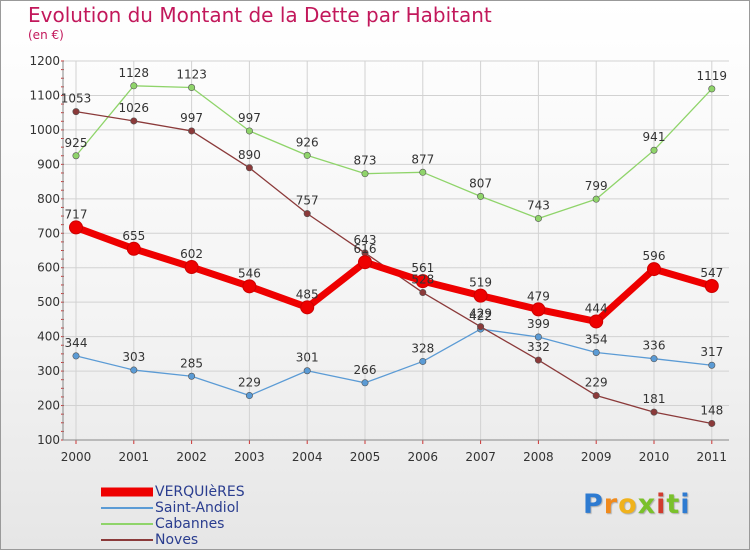  Describe the element at coordinates (190, 524) in the screenshot. I see `legend-label-cabannes: Cabannes` at that location.